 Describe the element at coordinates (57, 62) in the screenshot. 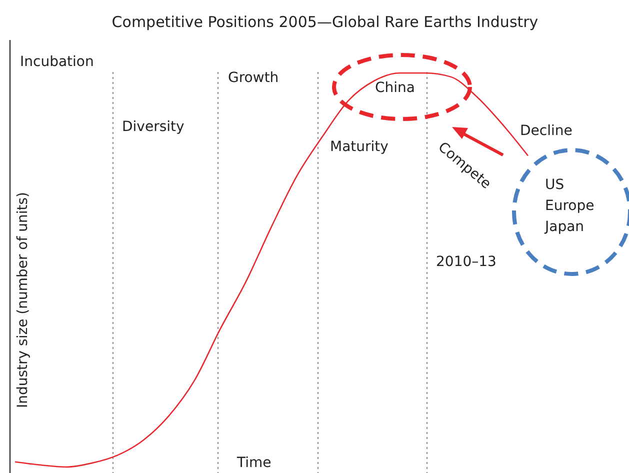

I see `text: Incubation` at that location.